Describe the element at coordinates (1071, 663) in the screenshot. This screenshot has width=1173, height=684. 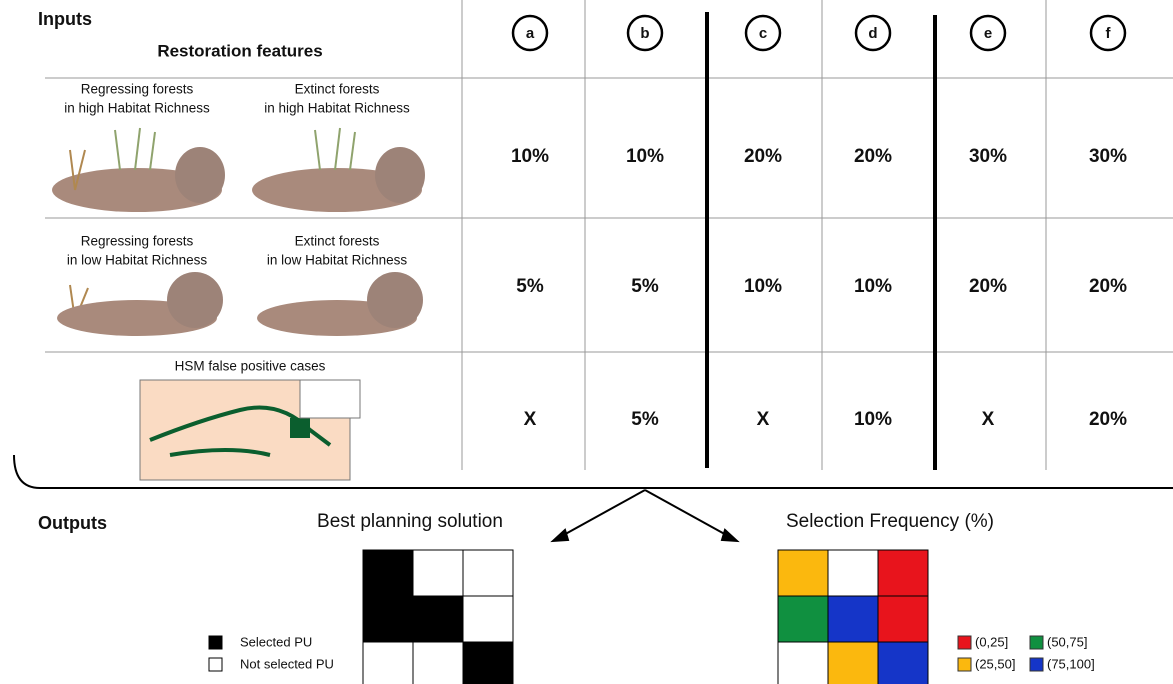
I see `legend-label: (75,100]` at that location.